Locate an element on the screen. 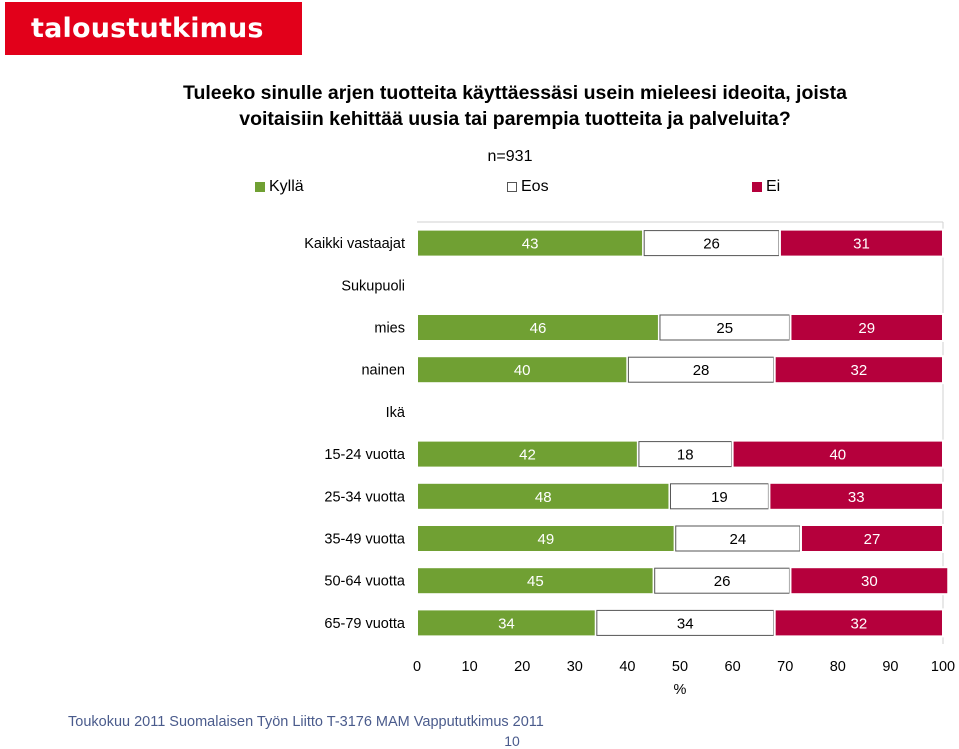 The height and width of the screenshot is (749, 959). data-label-15-24-vuotta-eos: 18 is located at coordinates (685, 455).